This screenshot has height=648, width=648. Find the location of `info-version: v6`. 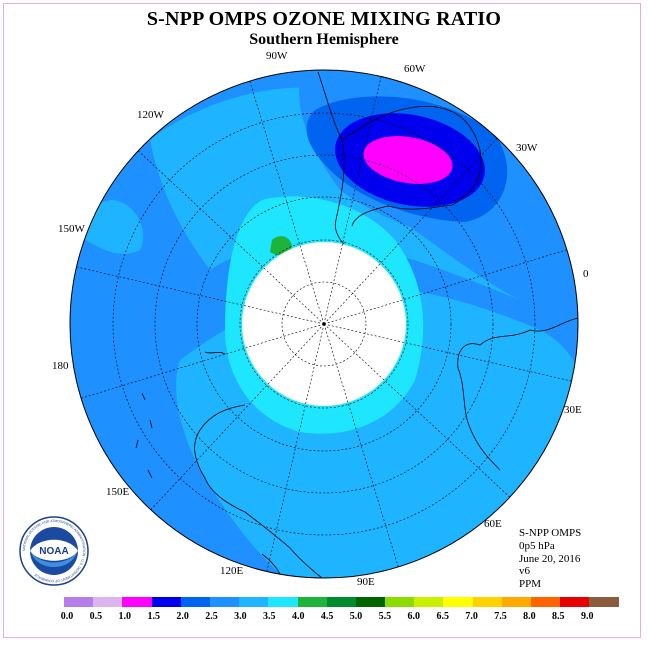

info-version: v6 is located at coordinates (524, 571).